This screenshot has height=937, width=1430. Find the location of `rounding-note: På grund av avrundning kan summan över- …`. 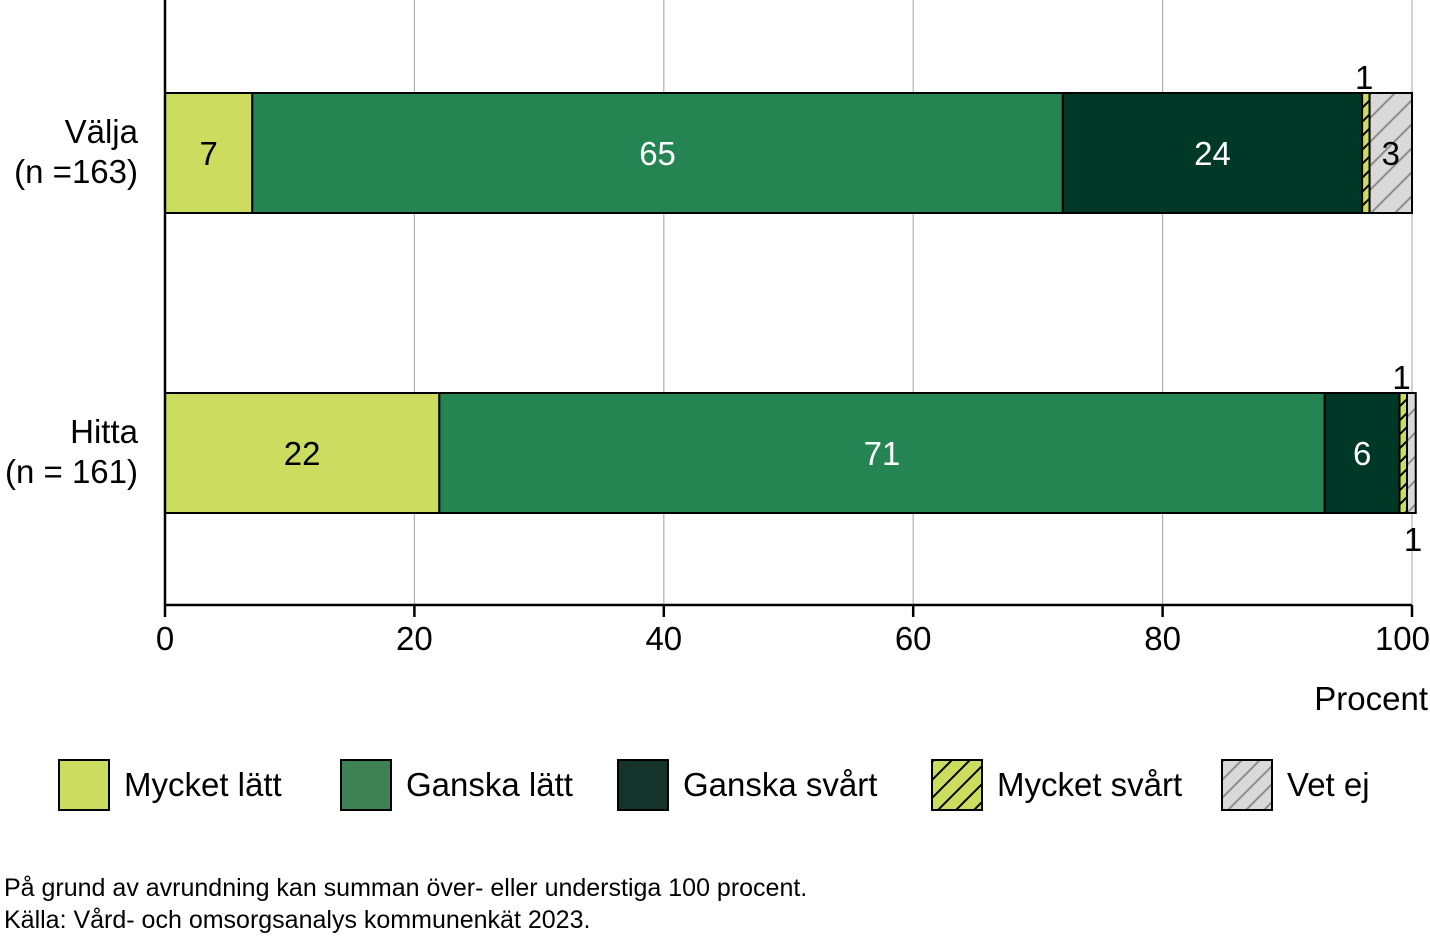

rounding-note: På grund av avrundning kan summan över- … is located at coordinates (406, 888).